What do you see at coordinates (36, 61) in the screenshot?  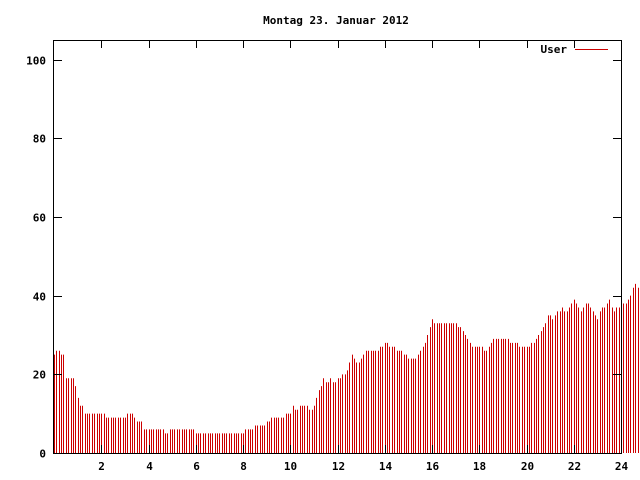 I see `y-tick-label: 100` at bounding box center [36, 61].